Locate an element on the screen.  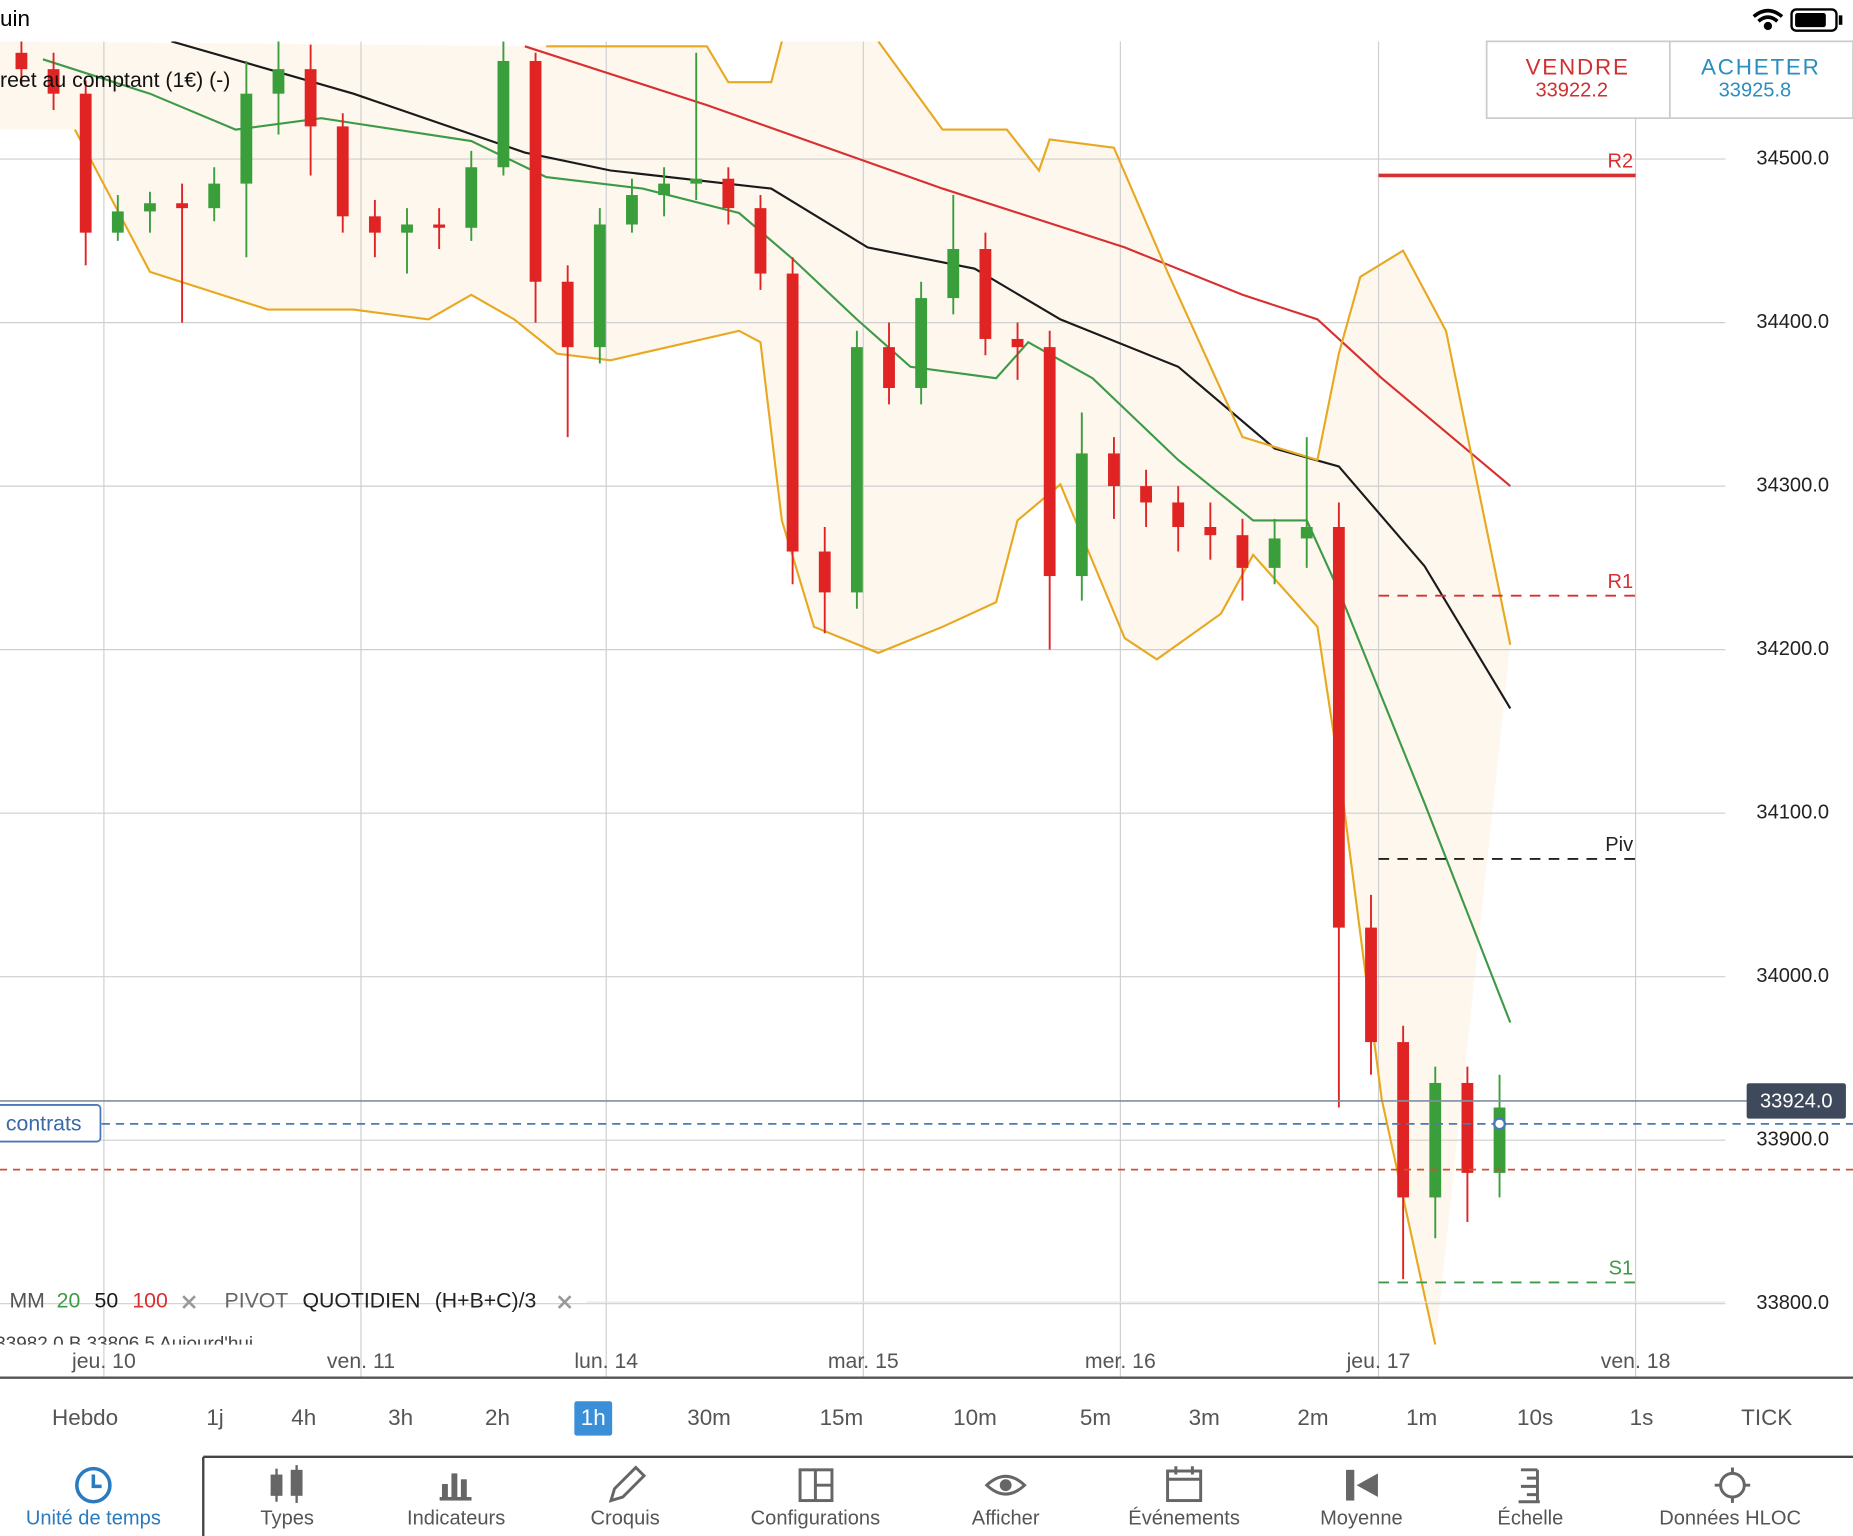
x-tick-label: lun. 14 is located at coordinates (606, 1361).